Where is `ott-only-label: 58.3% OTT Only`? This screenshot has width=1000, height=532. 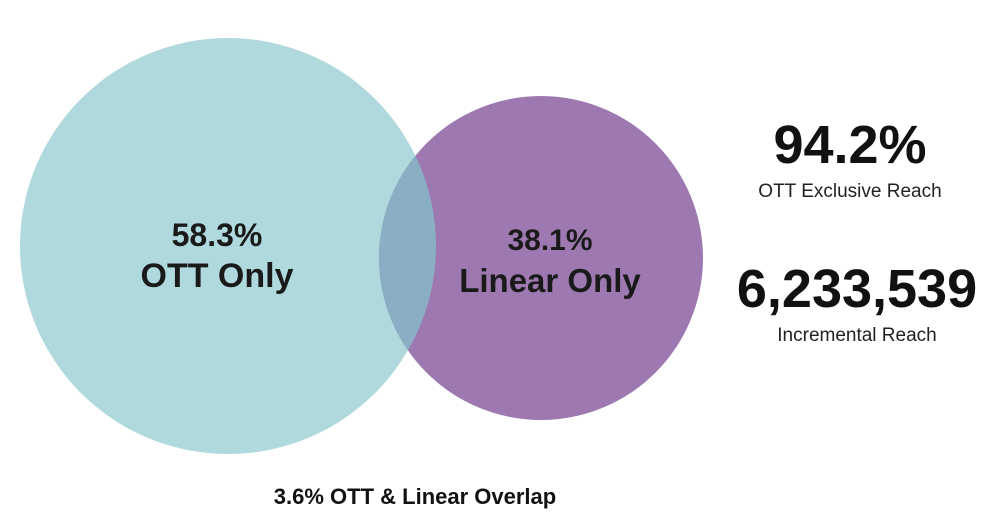 ott-only-label: 58.3% OTT Only is located at coordinates (217, 256).